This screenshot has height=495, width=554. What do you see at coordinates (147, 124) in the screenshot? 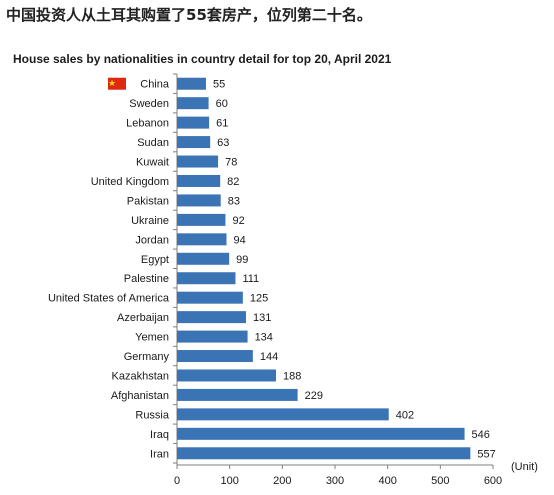
I see `category-label: Lebanon` at bounding box center [147, 124].